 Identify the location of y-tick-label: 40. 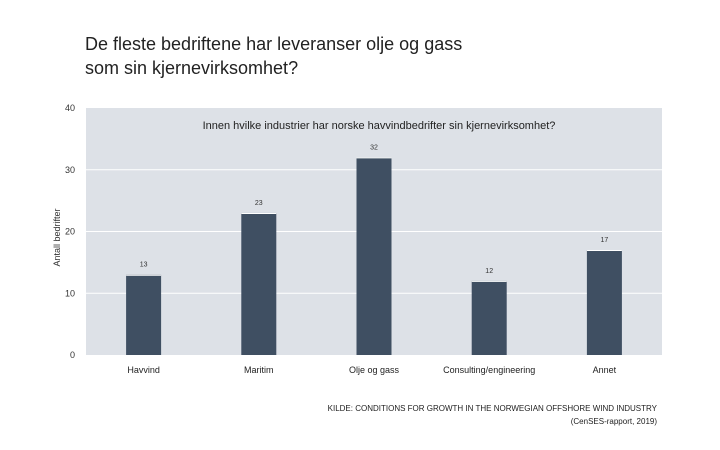
(70, 108).